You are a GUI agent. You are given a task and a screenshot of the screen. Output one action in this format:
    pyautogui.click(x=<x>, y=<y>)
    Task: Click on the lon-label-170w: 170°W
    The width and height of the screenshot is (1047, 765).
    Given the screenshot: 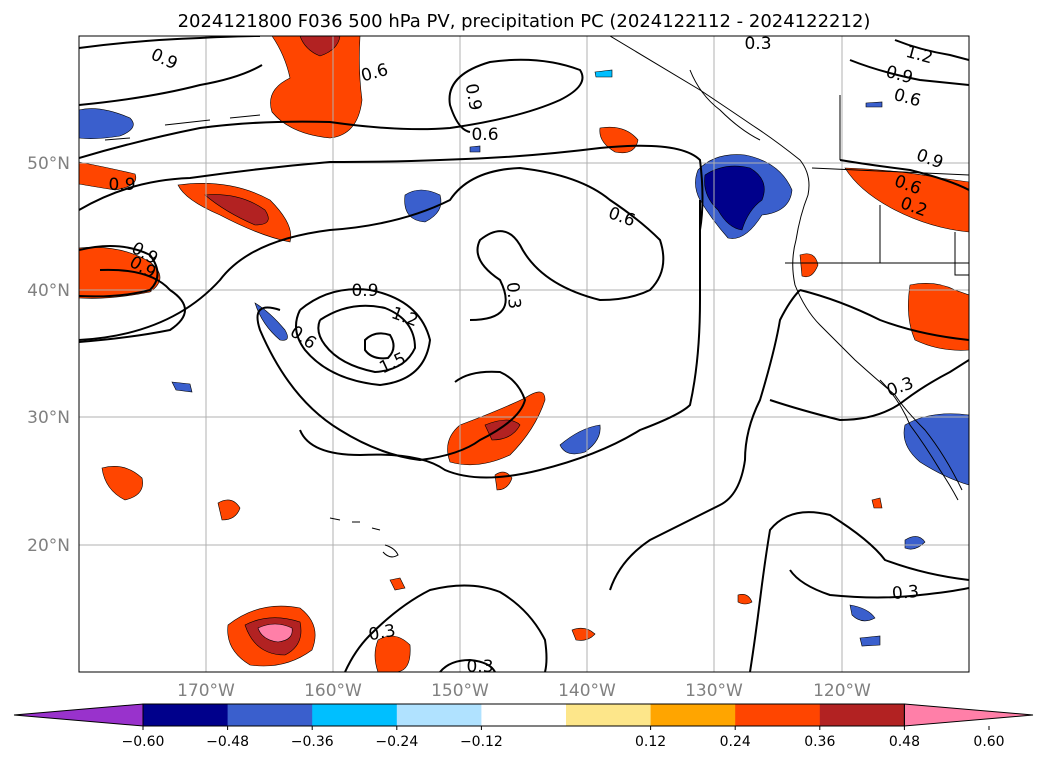 What is the action you would take?
    pyautogui.click(x=206, y=691)
    